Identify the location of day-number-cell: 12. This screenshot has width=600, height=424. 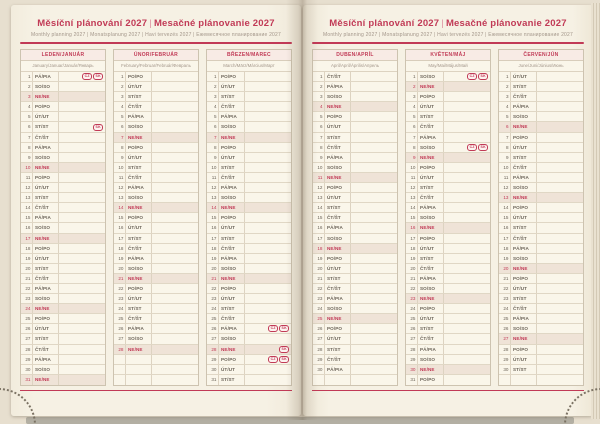
(319, 188).